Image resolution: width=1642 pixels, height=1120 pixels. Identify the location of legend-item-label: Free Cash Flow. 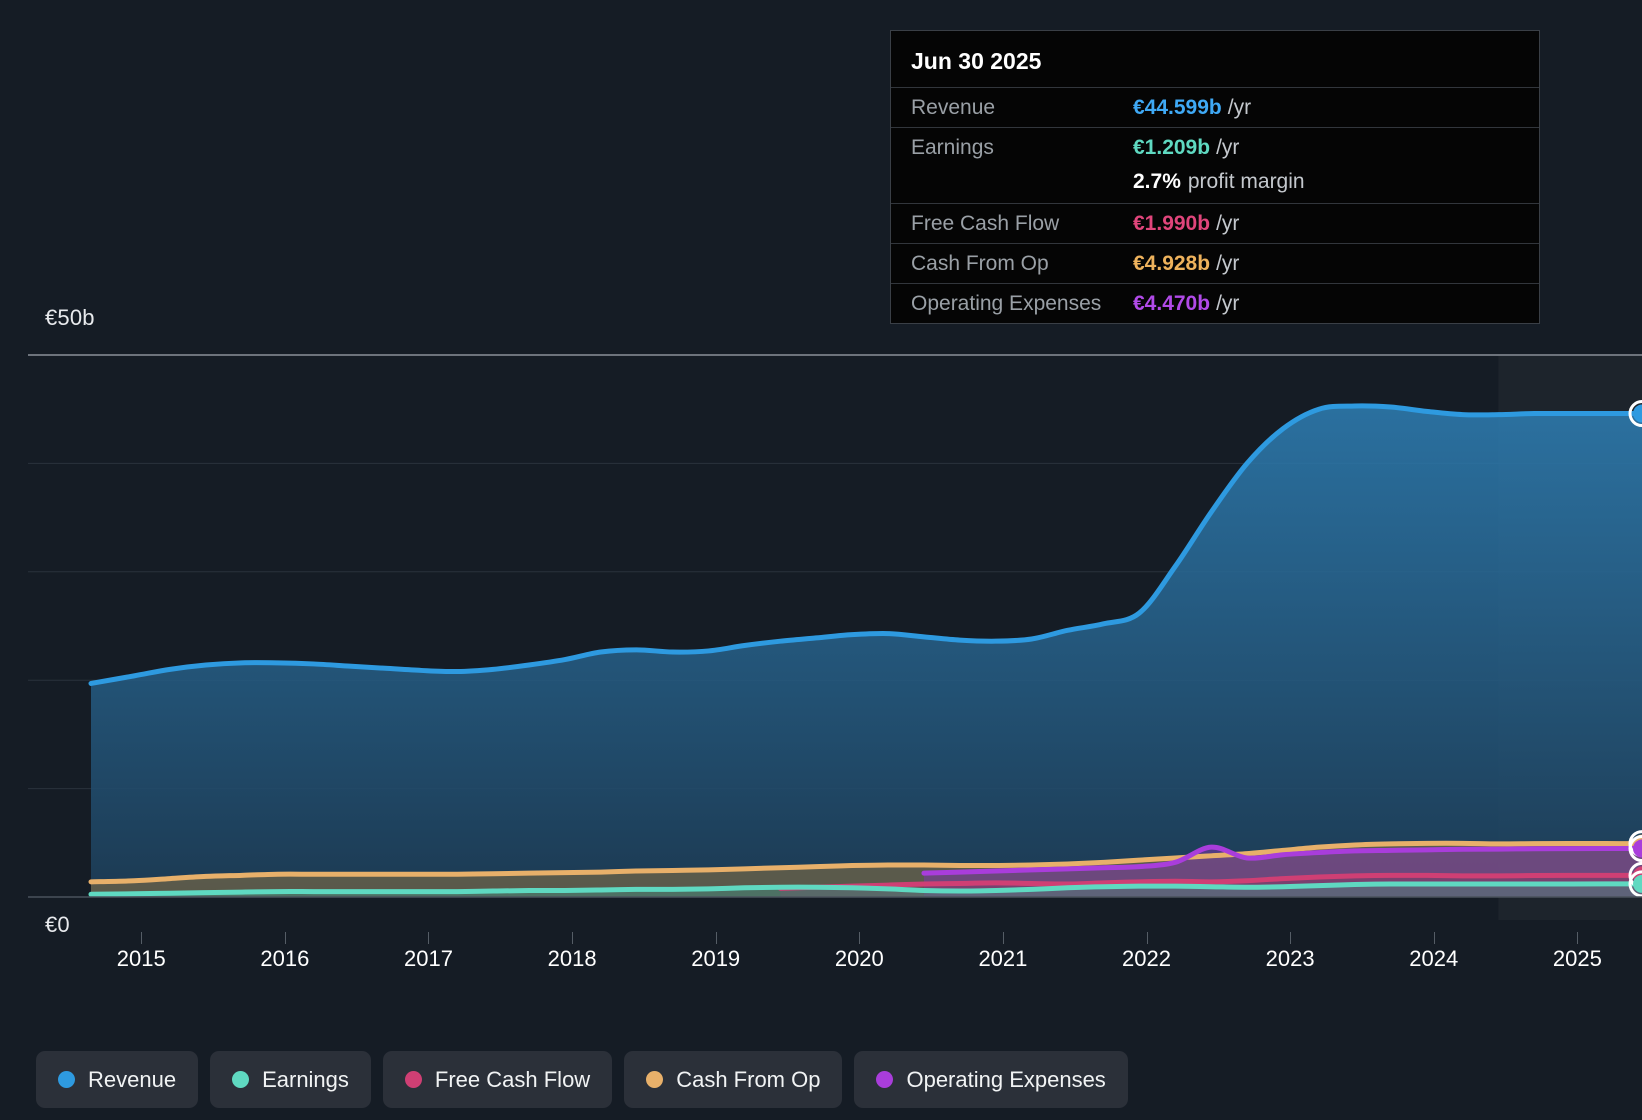
(512, 1079).